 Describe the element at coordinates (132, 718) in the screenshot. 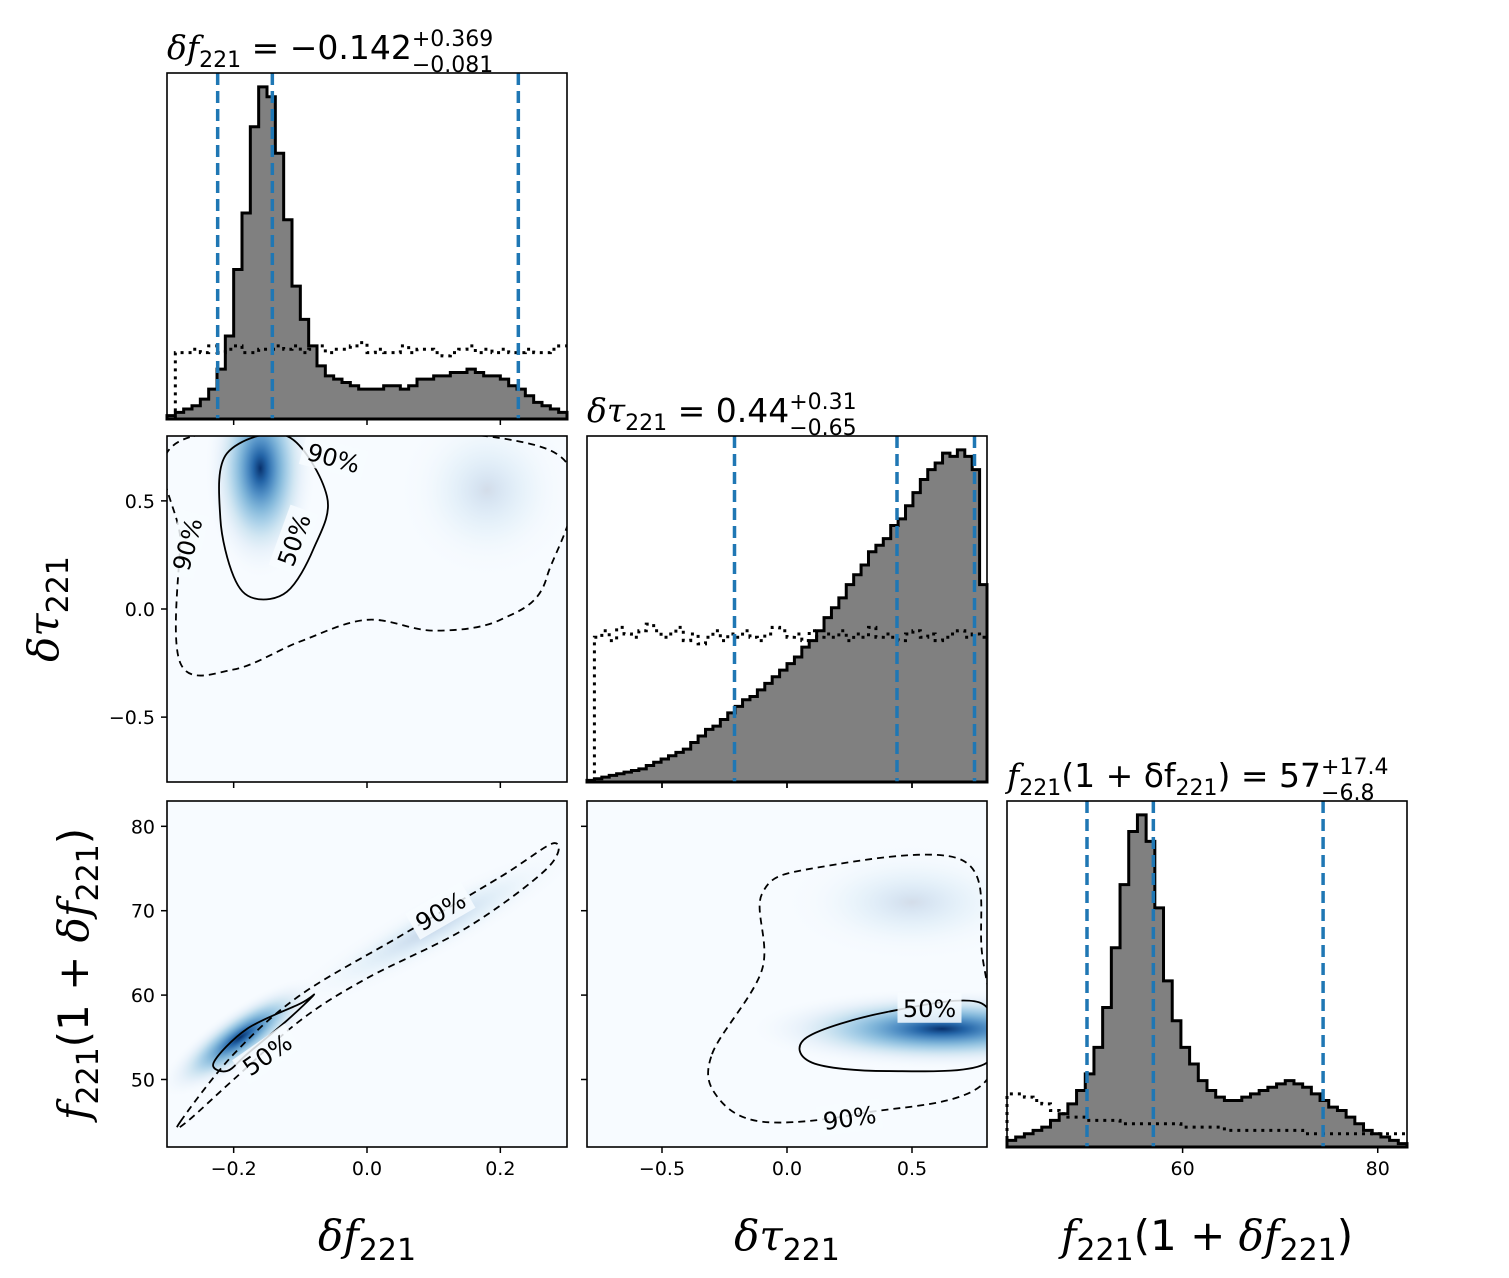

I see `y-tick-label: −0.5` at that location.